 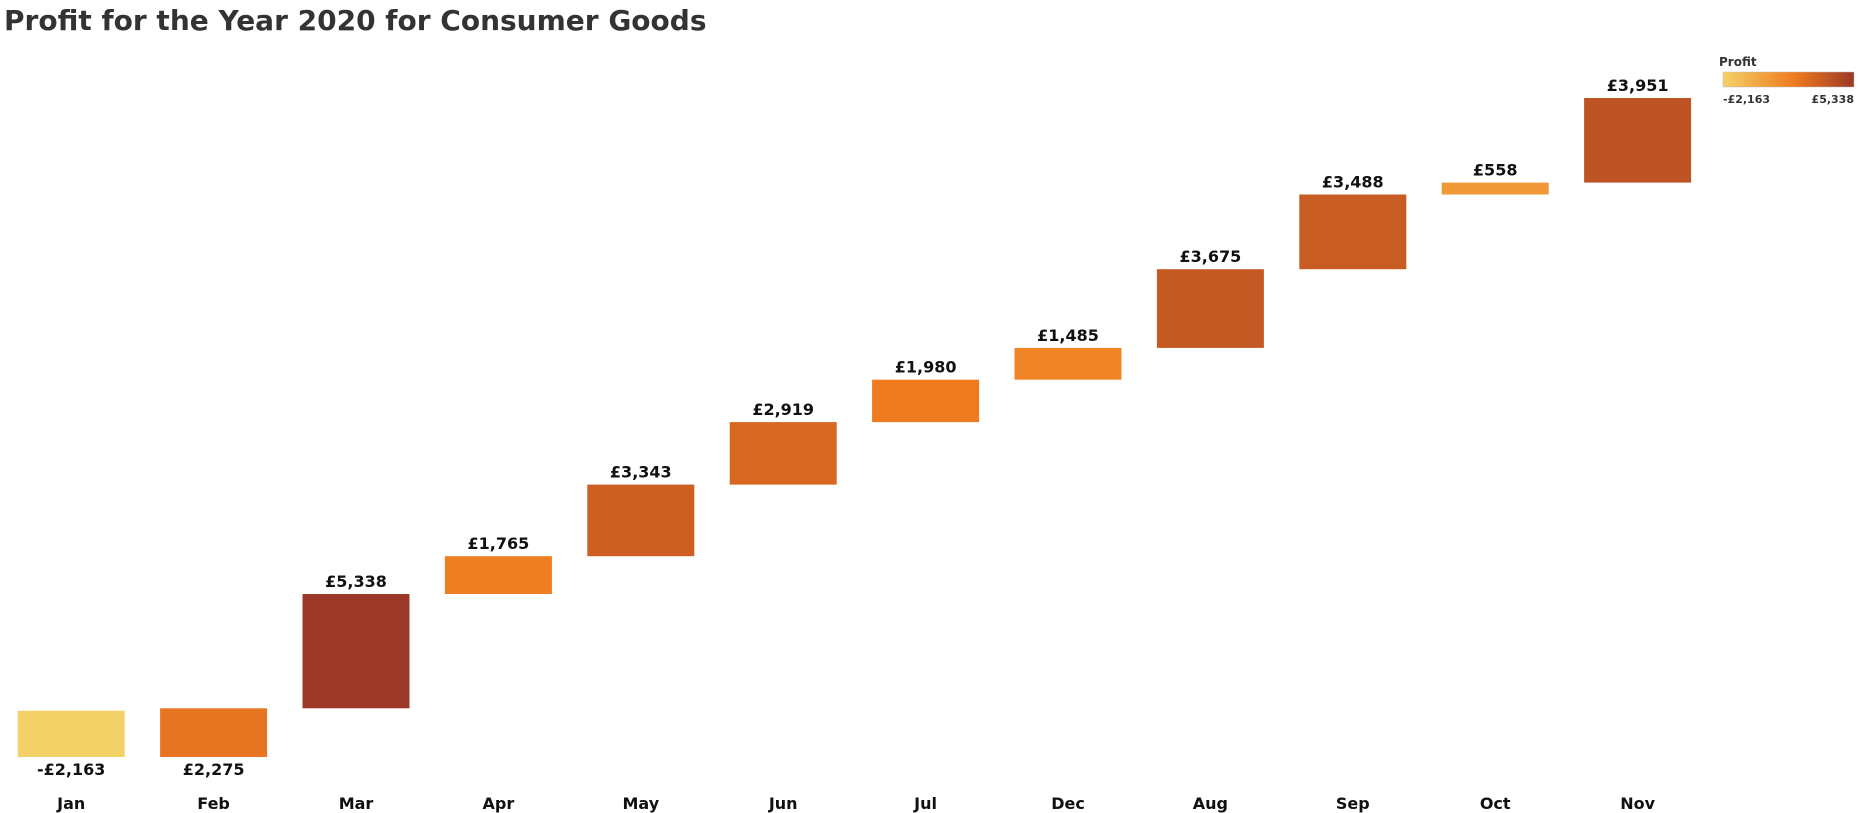 I want to click on x-tick-aug: Aug, so click(x=1210, y=803).